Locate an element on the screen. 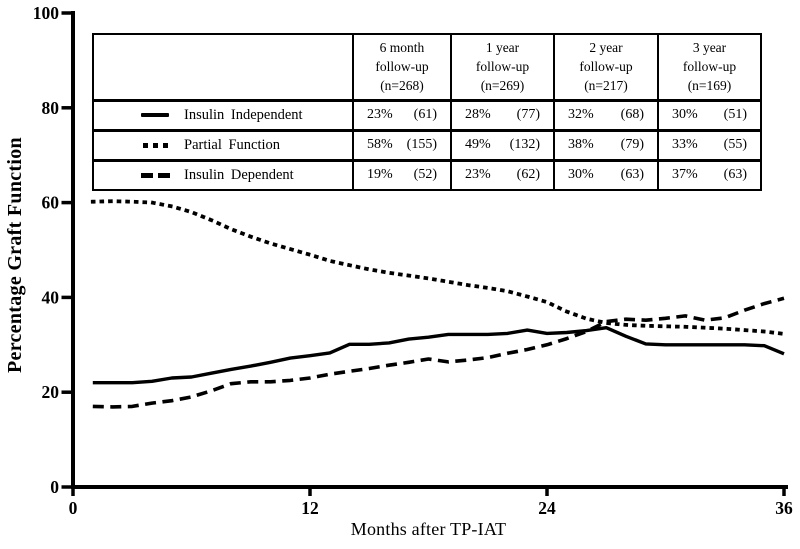 The width and height of the screenshot is (800, 549). y-tick-label: 80 is located at coordinates (51, 108).